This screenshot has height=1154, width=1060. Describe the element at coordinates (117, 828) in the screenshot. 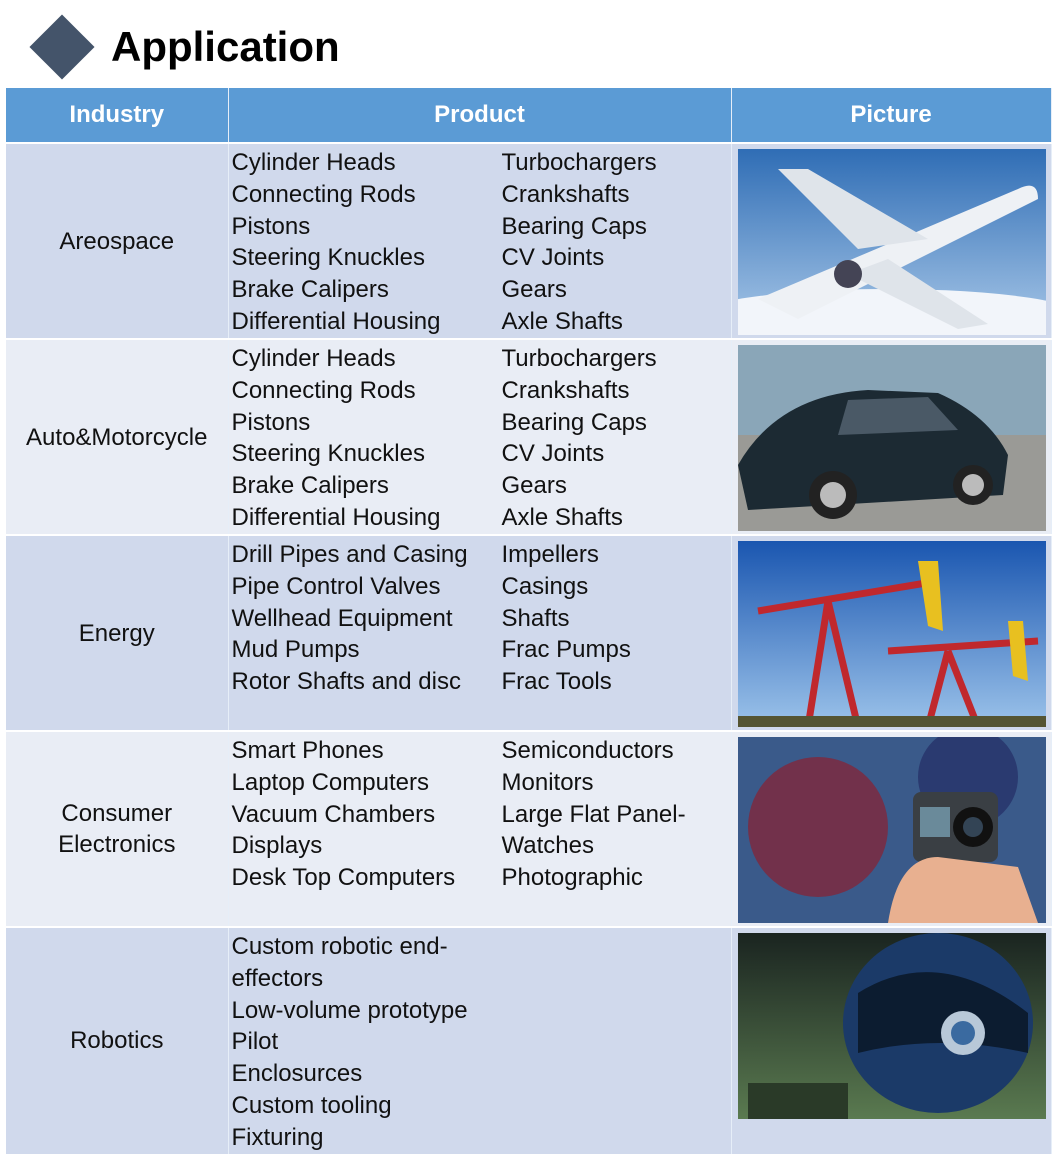

I see `industry-cell: Consumer Electronics` at that location.